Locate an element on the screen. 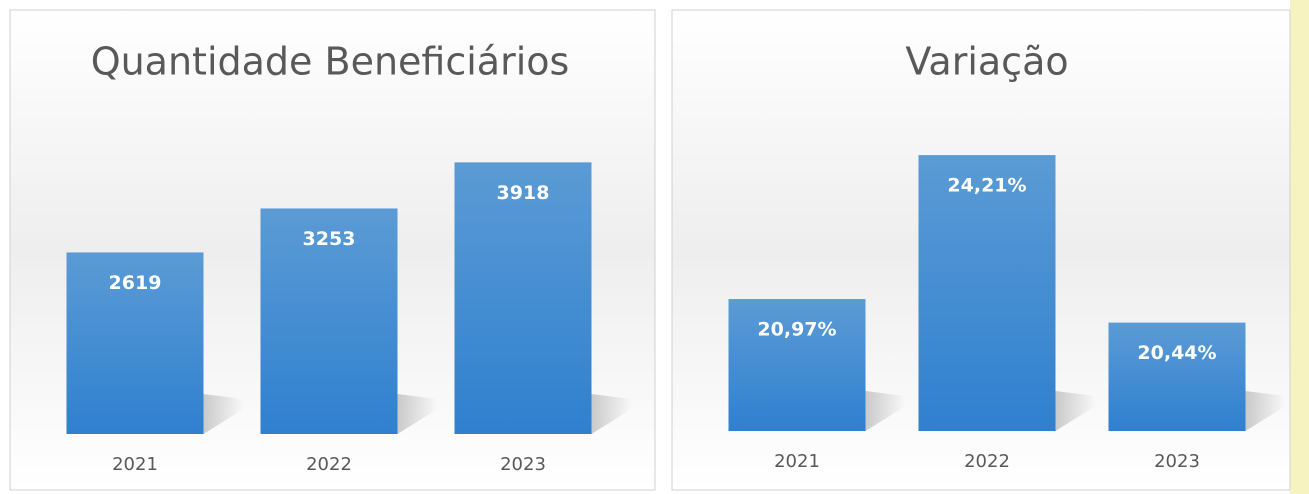 The width and height of the screenshot is (1309, 494). chart-title: Variação is located at coordinates (986, 62).